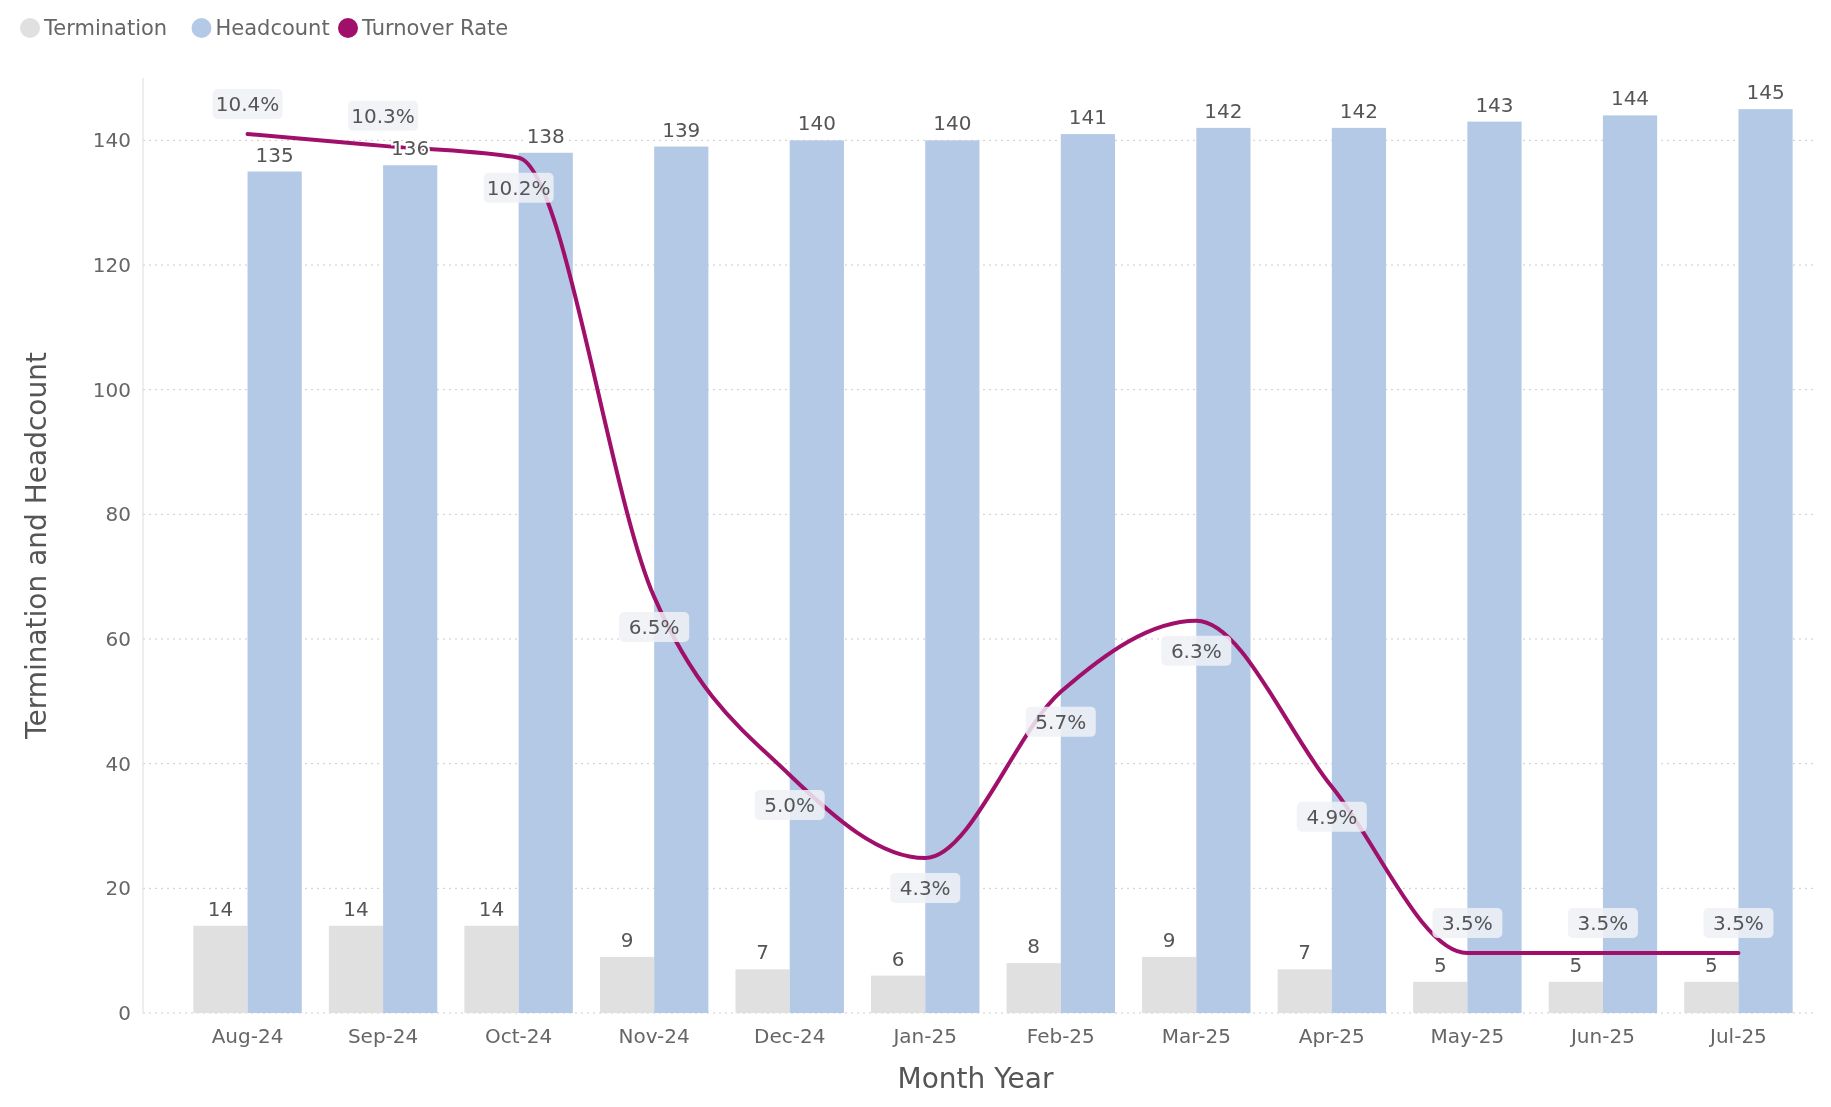  Describe the element at coordinates (545, 135) in the screenshot. I see `data-label: 138` at that location.